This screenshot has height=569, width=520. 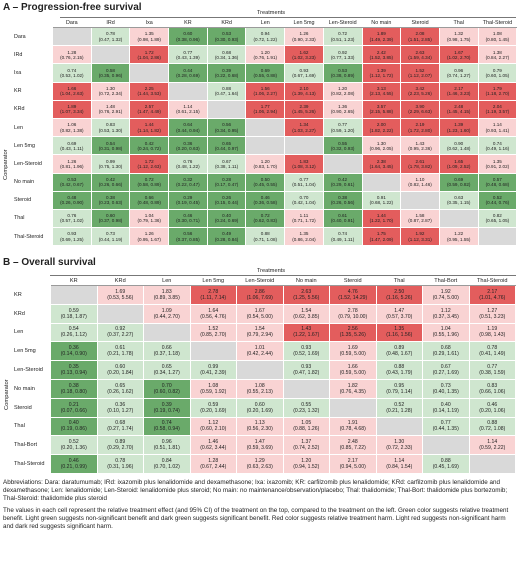 What do you see at coordinates (110, 73) in the screenshot?
I see `matrix-cell: 0.58 (0.35, 0.96)` at bounding box center [110, 73].